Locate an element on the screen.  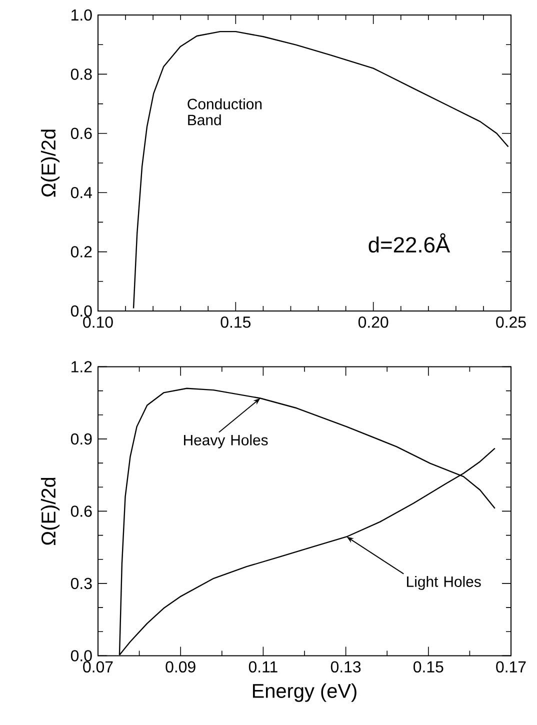
text: Conduction Band is located at coordinates (225, 112).